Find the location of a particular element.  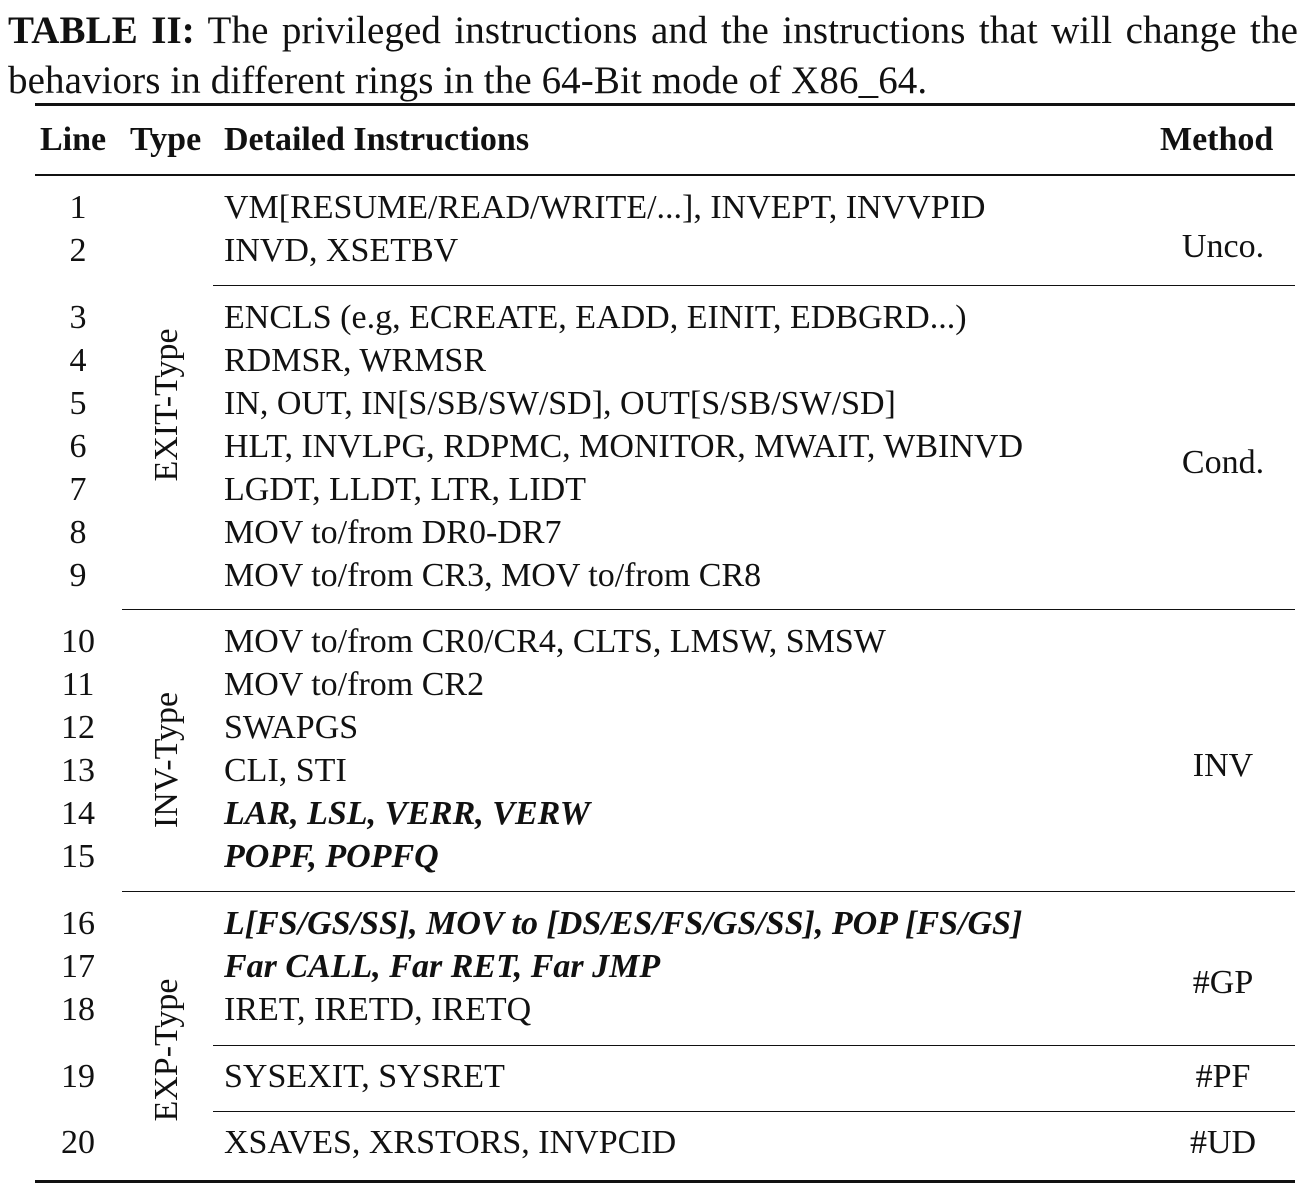

method-inv: INV is located at coordinates (1223, 765).